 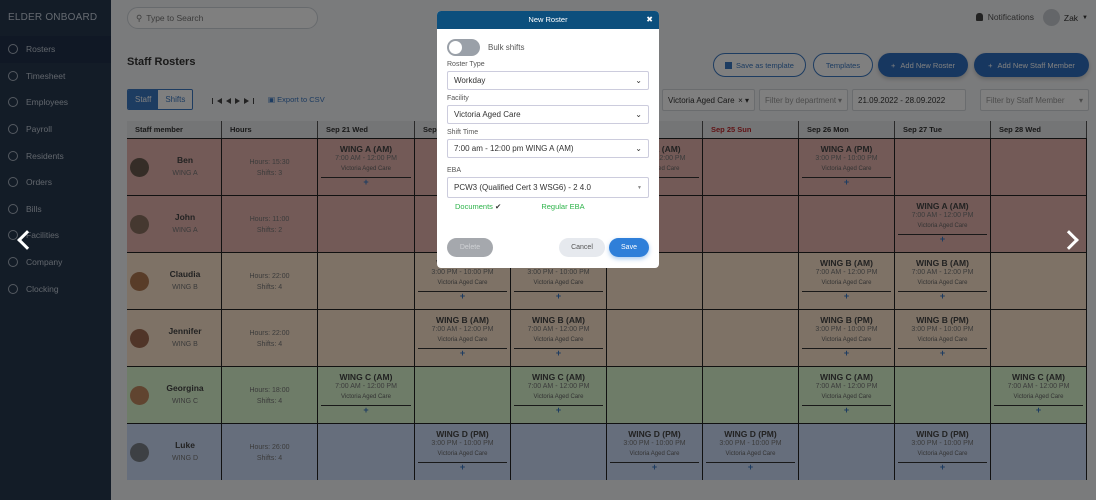 What do you see at coordinates (548, 187) in the screenshot?
I see `eba-select: PCW3 (Qualified Cert 3 WSG6) - 2 4.0 ▼` at bounding box center [548, 187].